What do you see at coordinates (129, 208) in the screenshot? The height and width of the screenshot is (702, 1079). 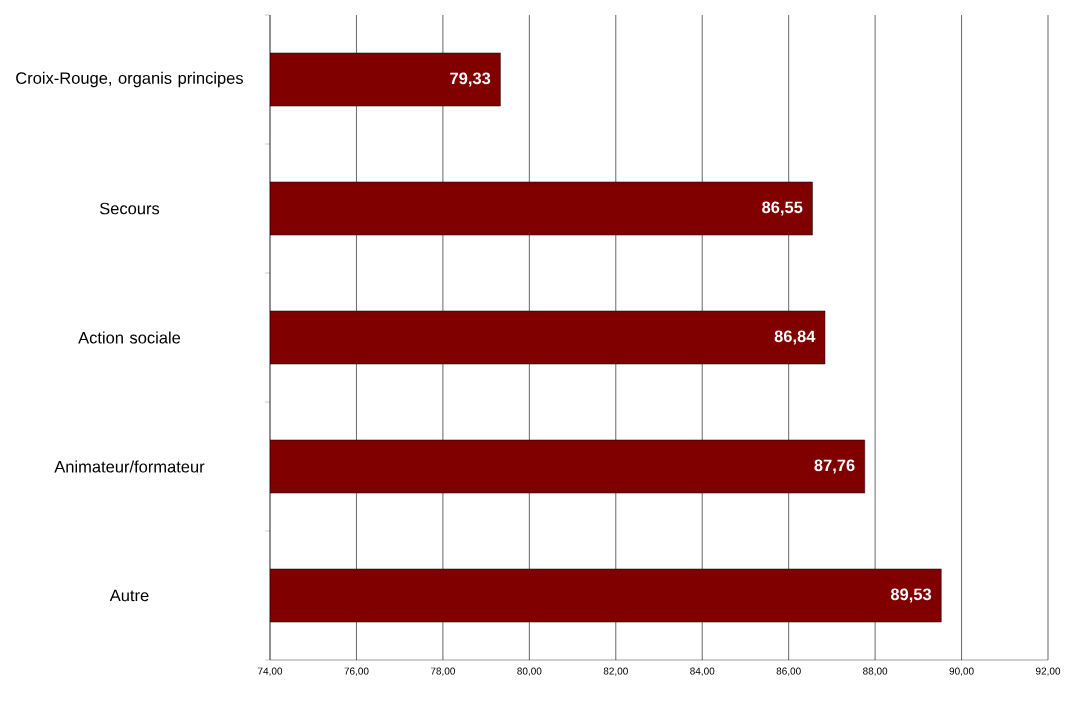 I see `y-tick-label: Secours` at bounding box center [129, 208].